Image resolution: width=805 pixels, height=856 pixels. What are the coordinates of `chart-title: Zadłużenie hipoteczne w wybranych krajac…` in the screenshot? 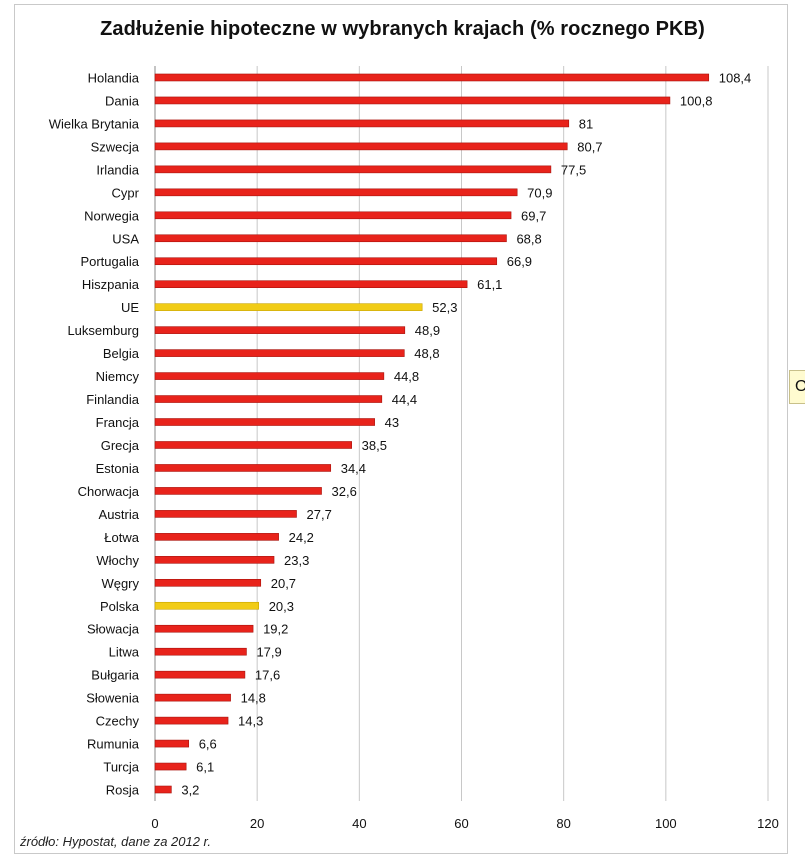 It's located at (402, 29).